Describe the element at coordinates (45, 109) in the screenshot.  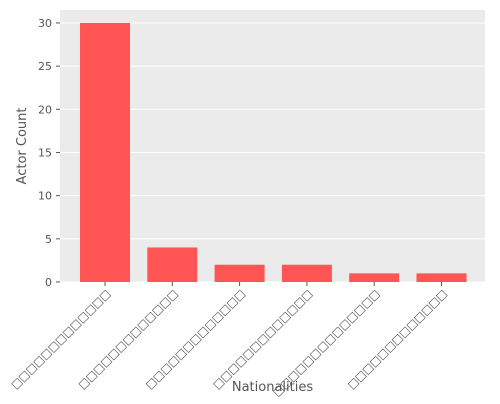
I see `y-tick-label: 20` at that location.